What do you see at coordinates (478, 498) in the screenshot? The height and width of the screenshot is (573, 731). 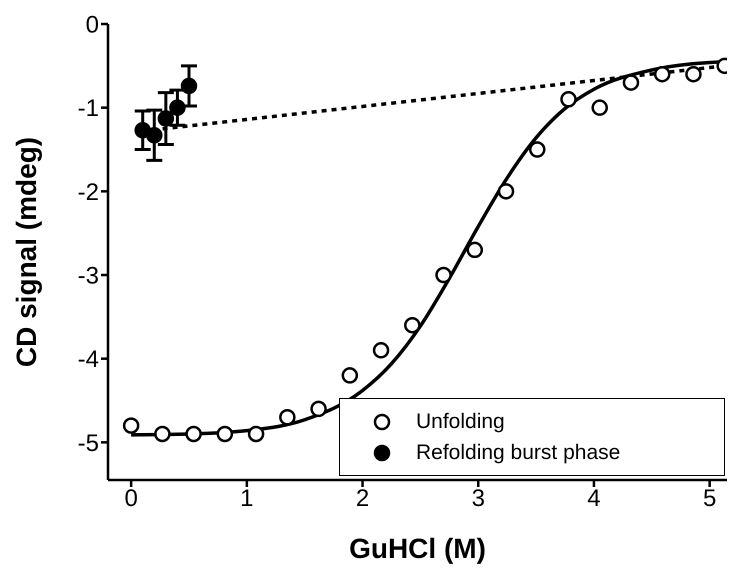 I see `x-tick-label: 3` at bounding box center [478, 498].